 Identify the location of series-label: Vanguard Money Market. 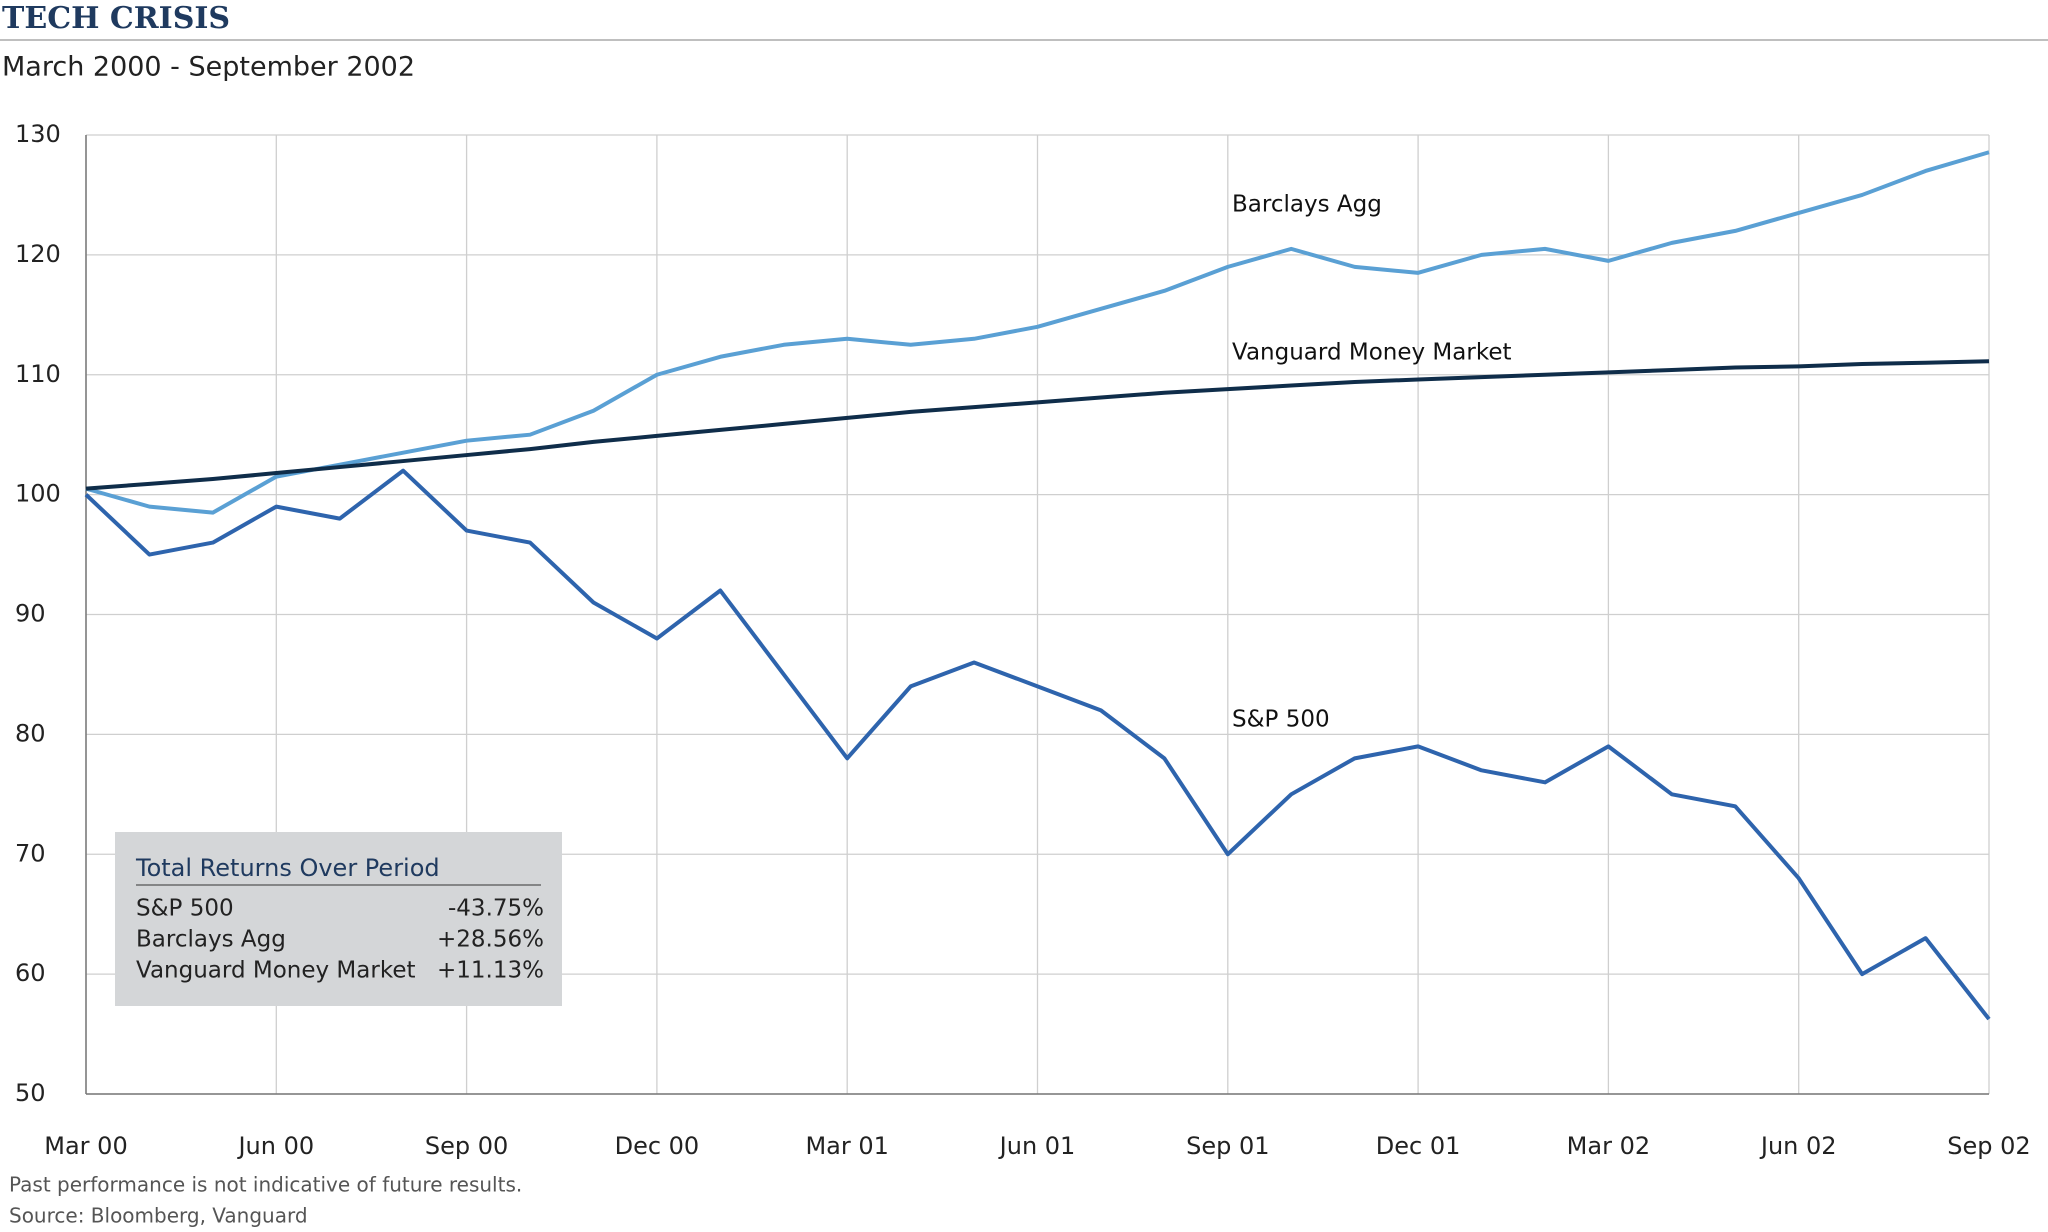
(1371, 353).